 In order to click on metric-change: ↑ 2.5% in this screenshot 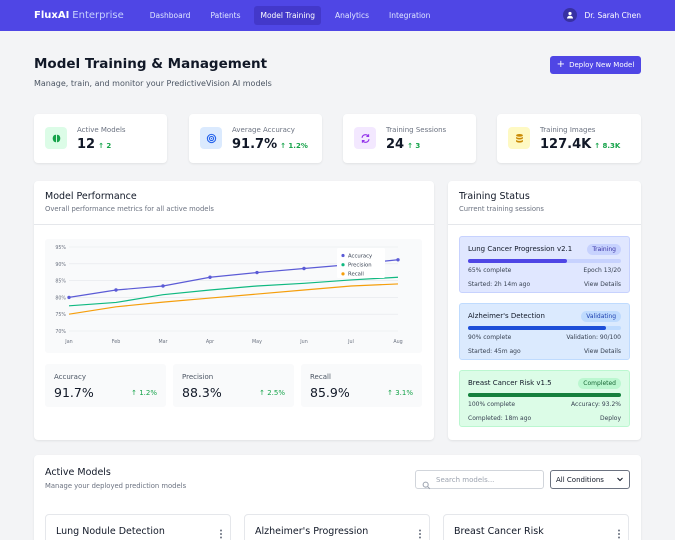, I will do `click(272, 393)`.